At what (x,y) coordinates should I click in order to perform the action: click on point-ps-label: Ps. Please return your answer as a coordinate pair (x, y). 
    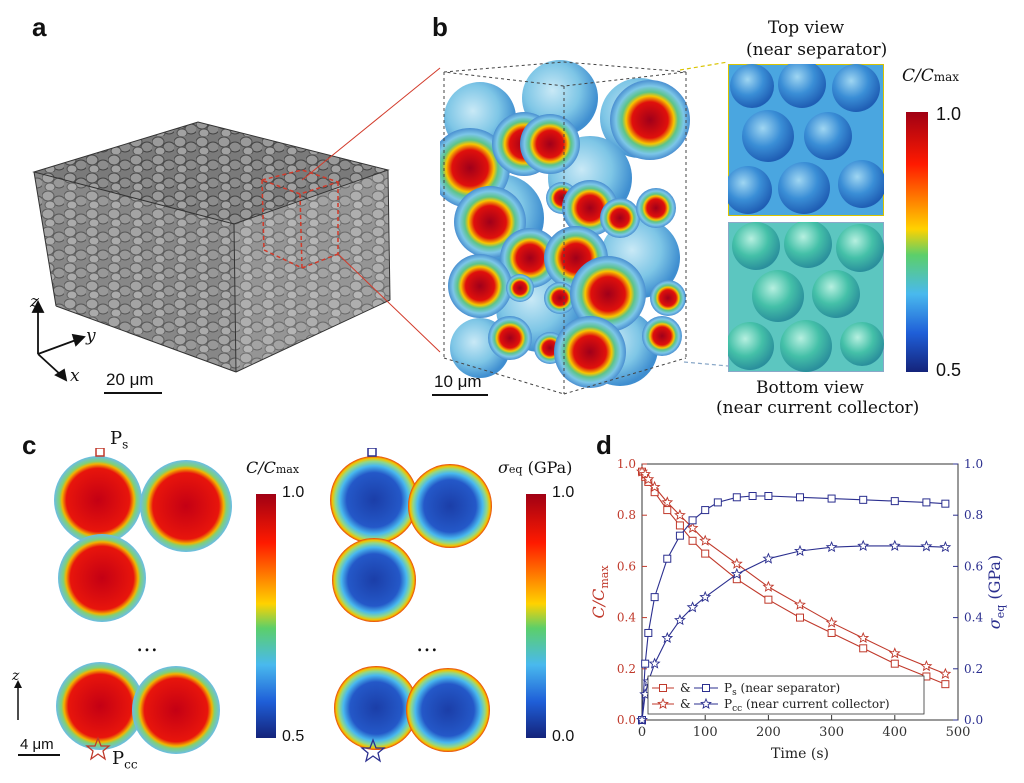
    Looking at the image, I should click on (119, 440).